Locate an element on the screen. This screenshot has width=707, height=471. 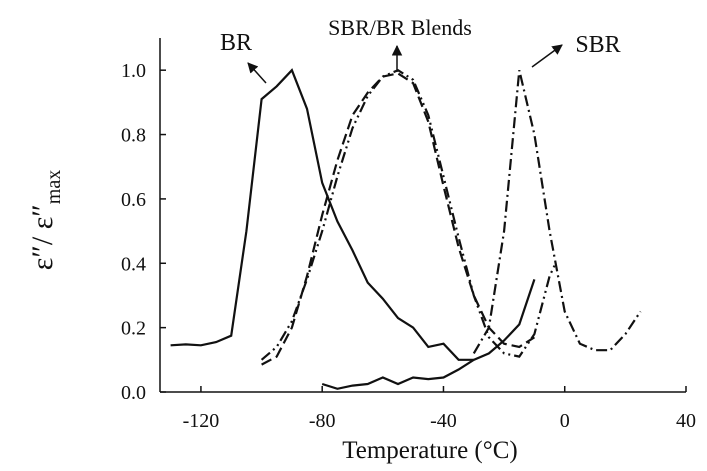
y-label-main: ε″/ ε″ is located at coordinates (42, 237).